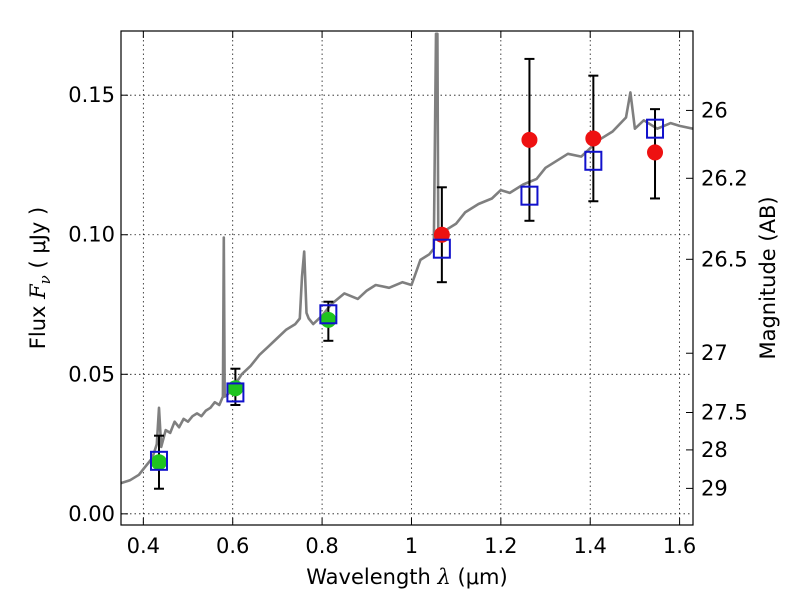 The height and width of the screenshot is (600, 800). What do you see at coordinates (143, 546) in the screenshot?
I see `x-tick-label: 0.4` at bounding box center [143, 546].